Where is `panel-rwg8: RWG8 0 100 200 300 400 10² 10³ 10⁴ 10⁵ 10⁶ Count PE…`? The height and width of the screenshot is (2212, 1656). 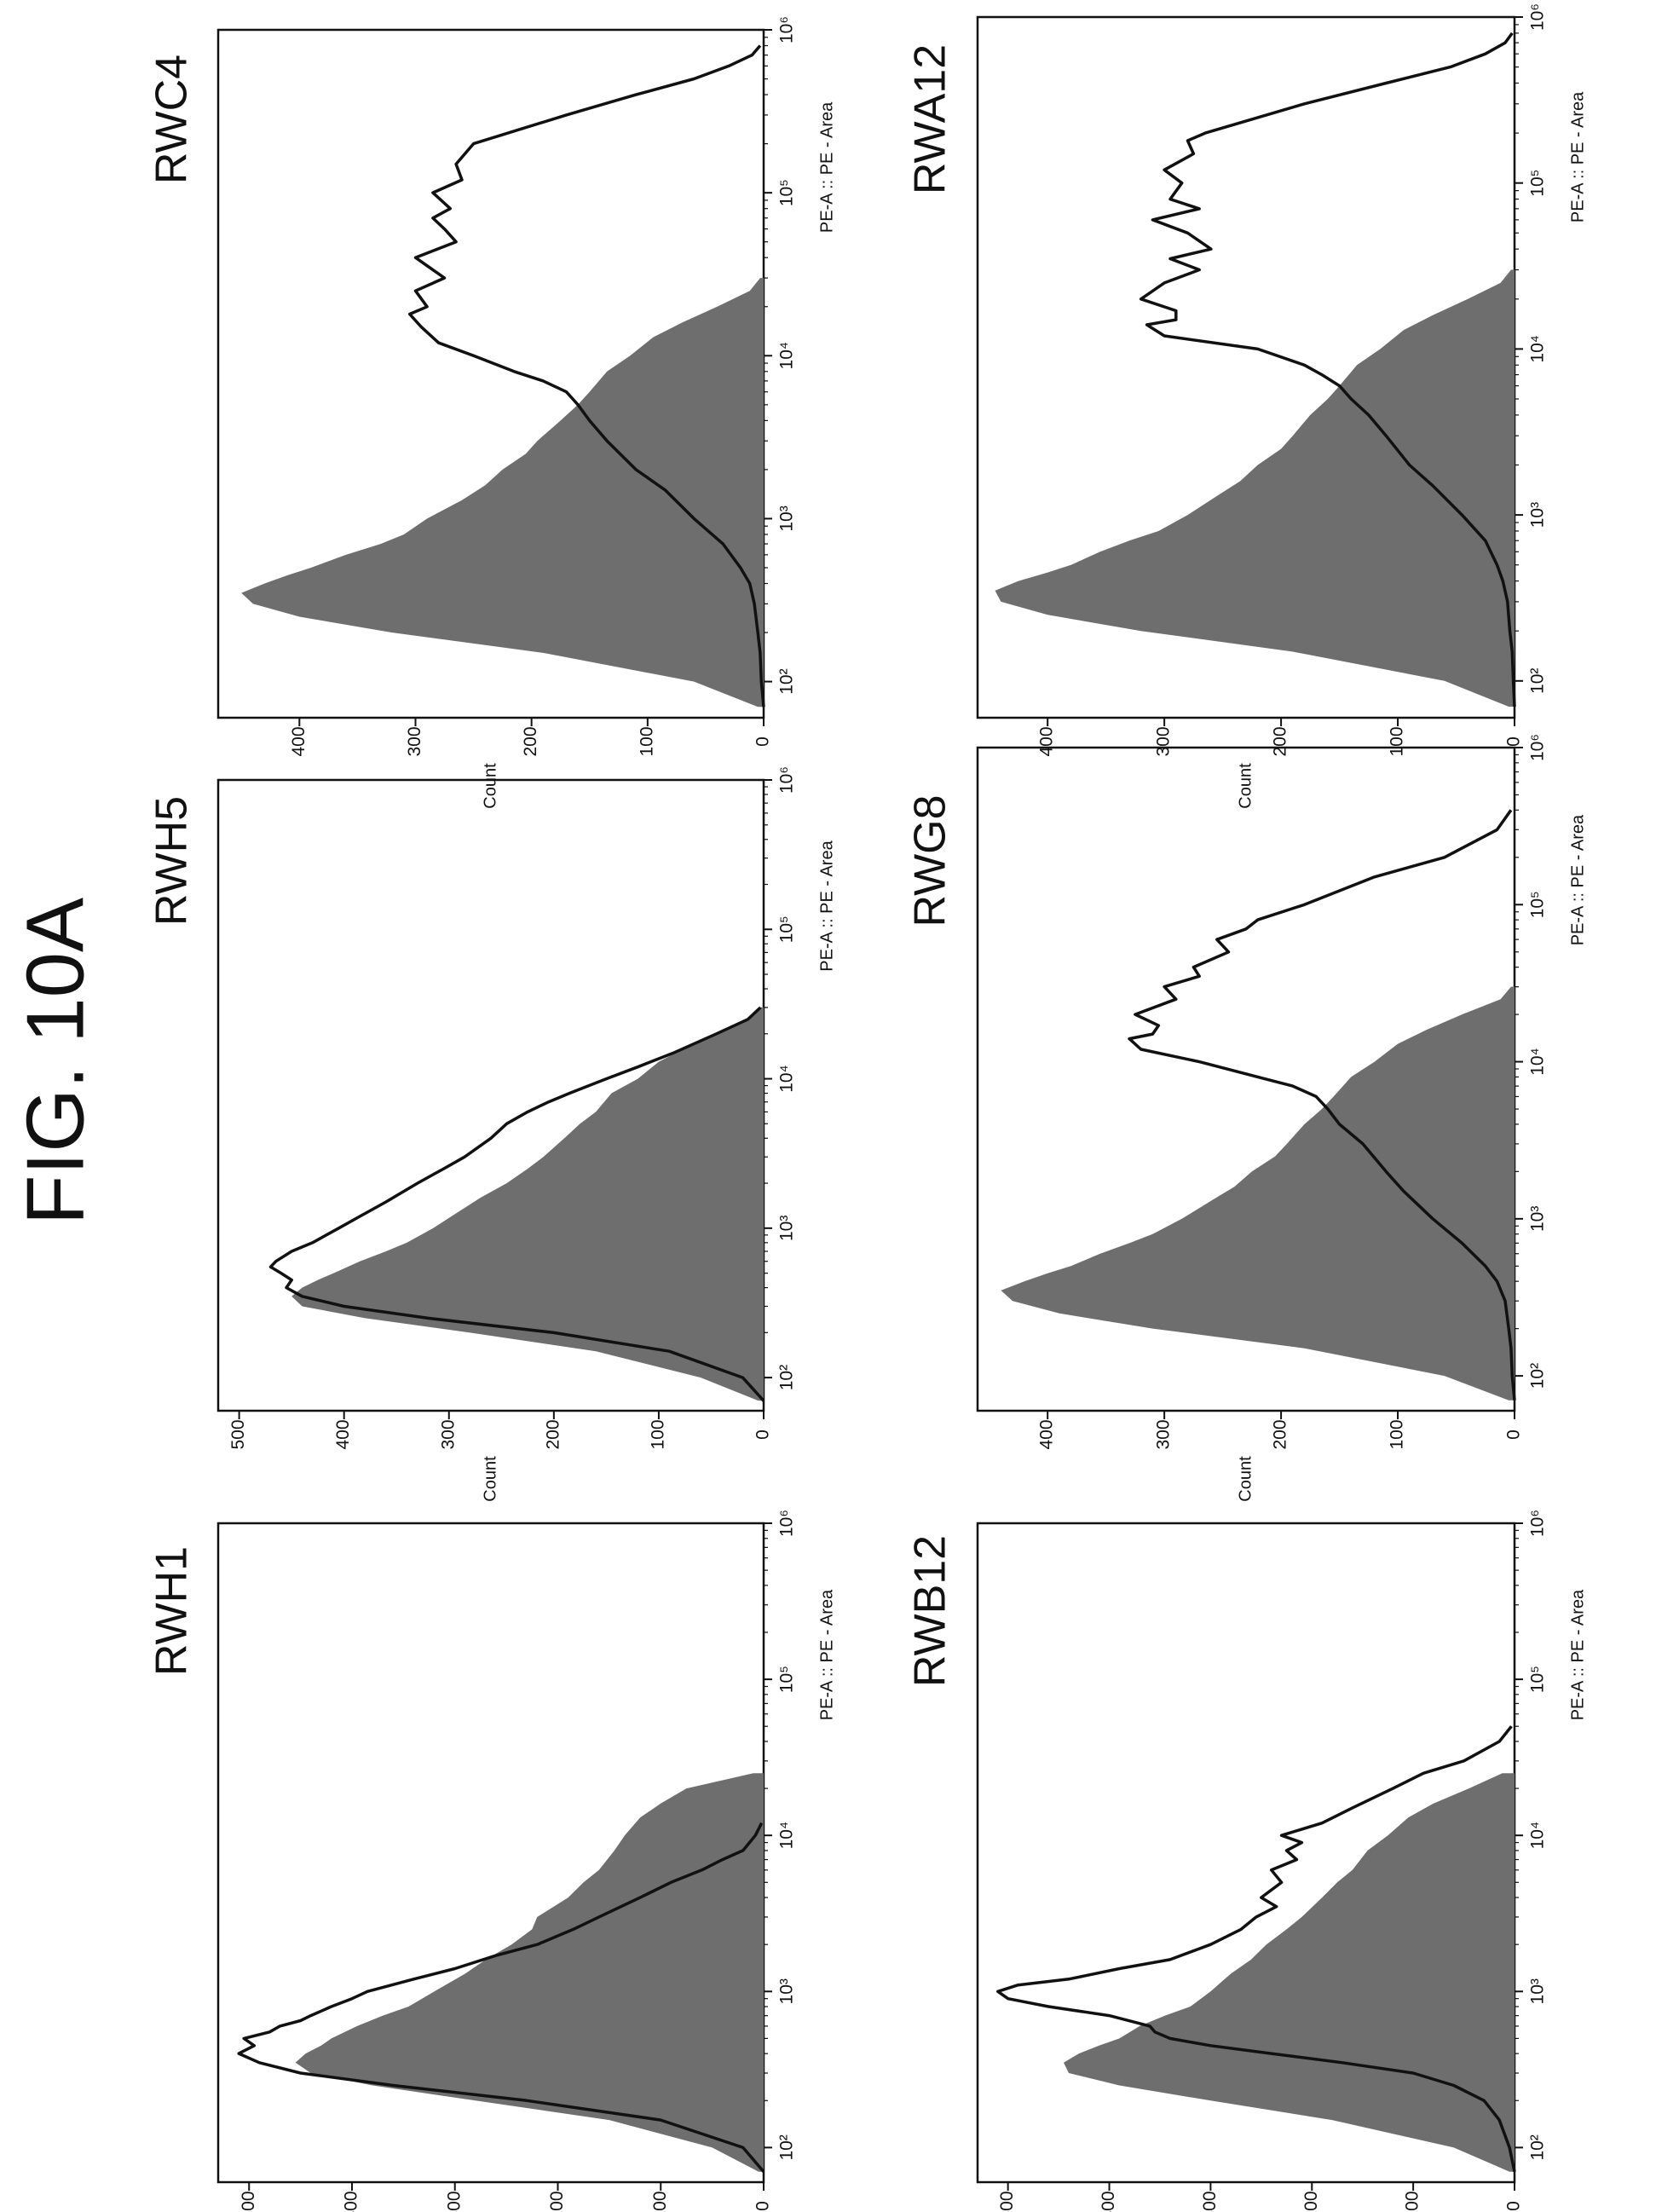
panel-rwg8: RWG8 0 100 200 300 400 10² 10³ 10⁴ 10⁵ 10⁶ Count PE… is located at coordinates (1247, 1118).